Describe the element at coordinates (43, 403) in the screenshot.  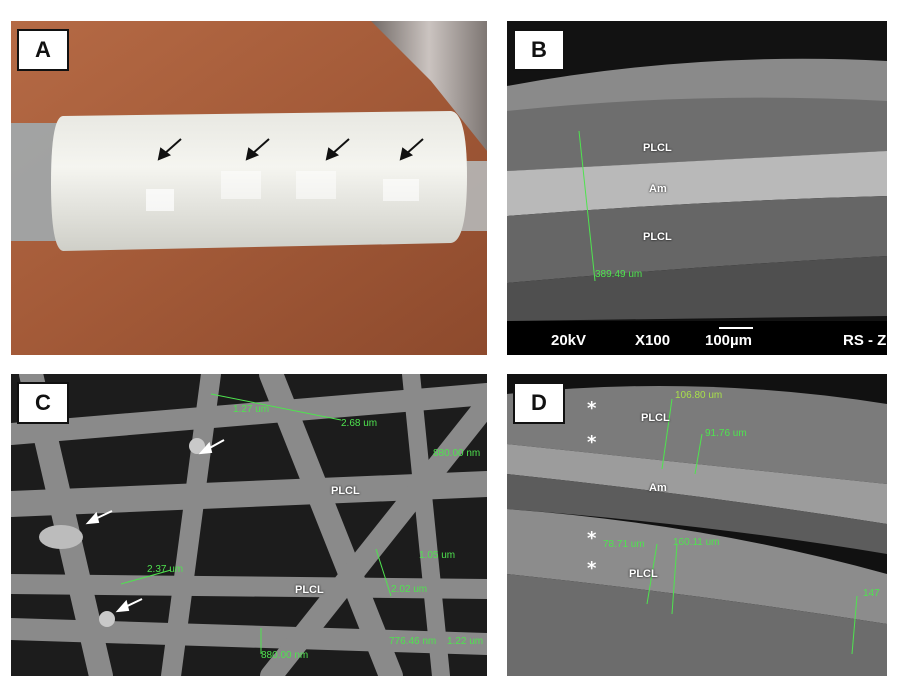
I see `panel-c-label: C` at that location.